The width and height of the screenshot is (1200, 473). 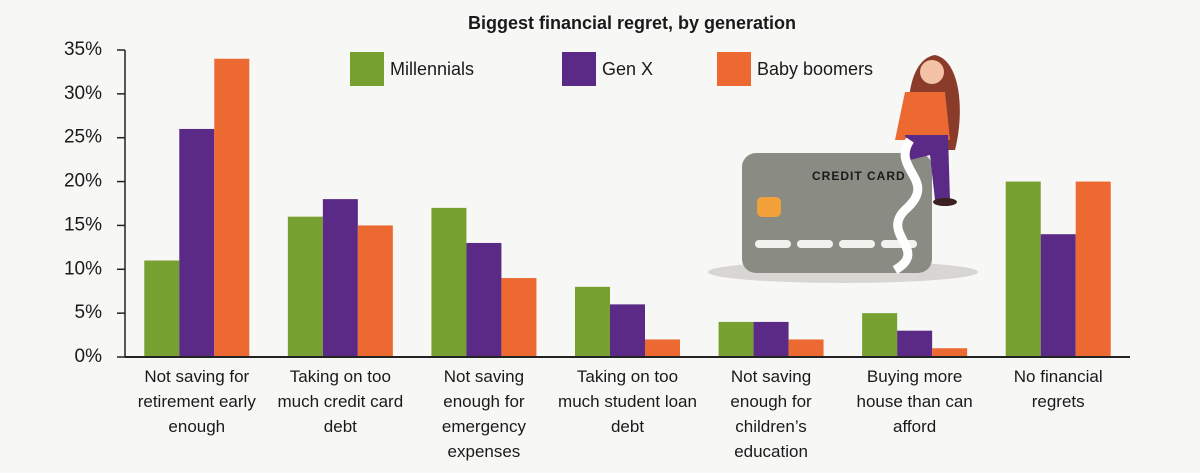 I want to click on card-number, so click(x=836, y=244).